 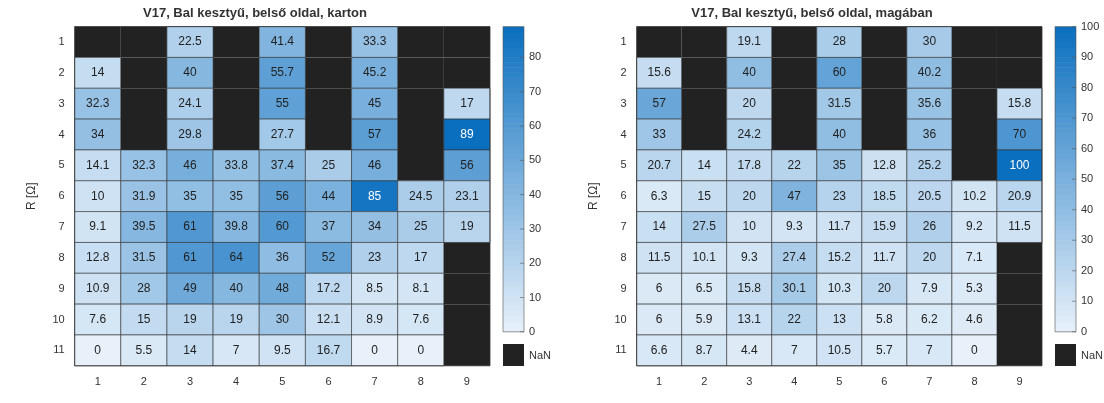 What do you see at coordinates (98, 72) in the screenshot?
I see `data-label: 14` at bounding box center [98, 72].